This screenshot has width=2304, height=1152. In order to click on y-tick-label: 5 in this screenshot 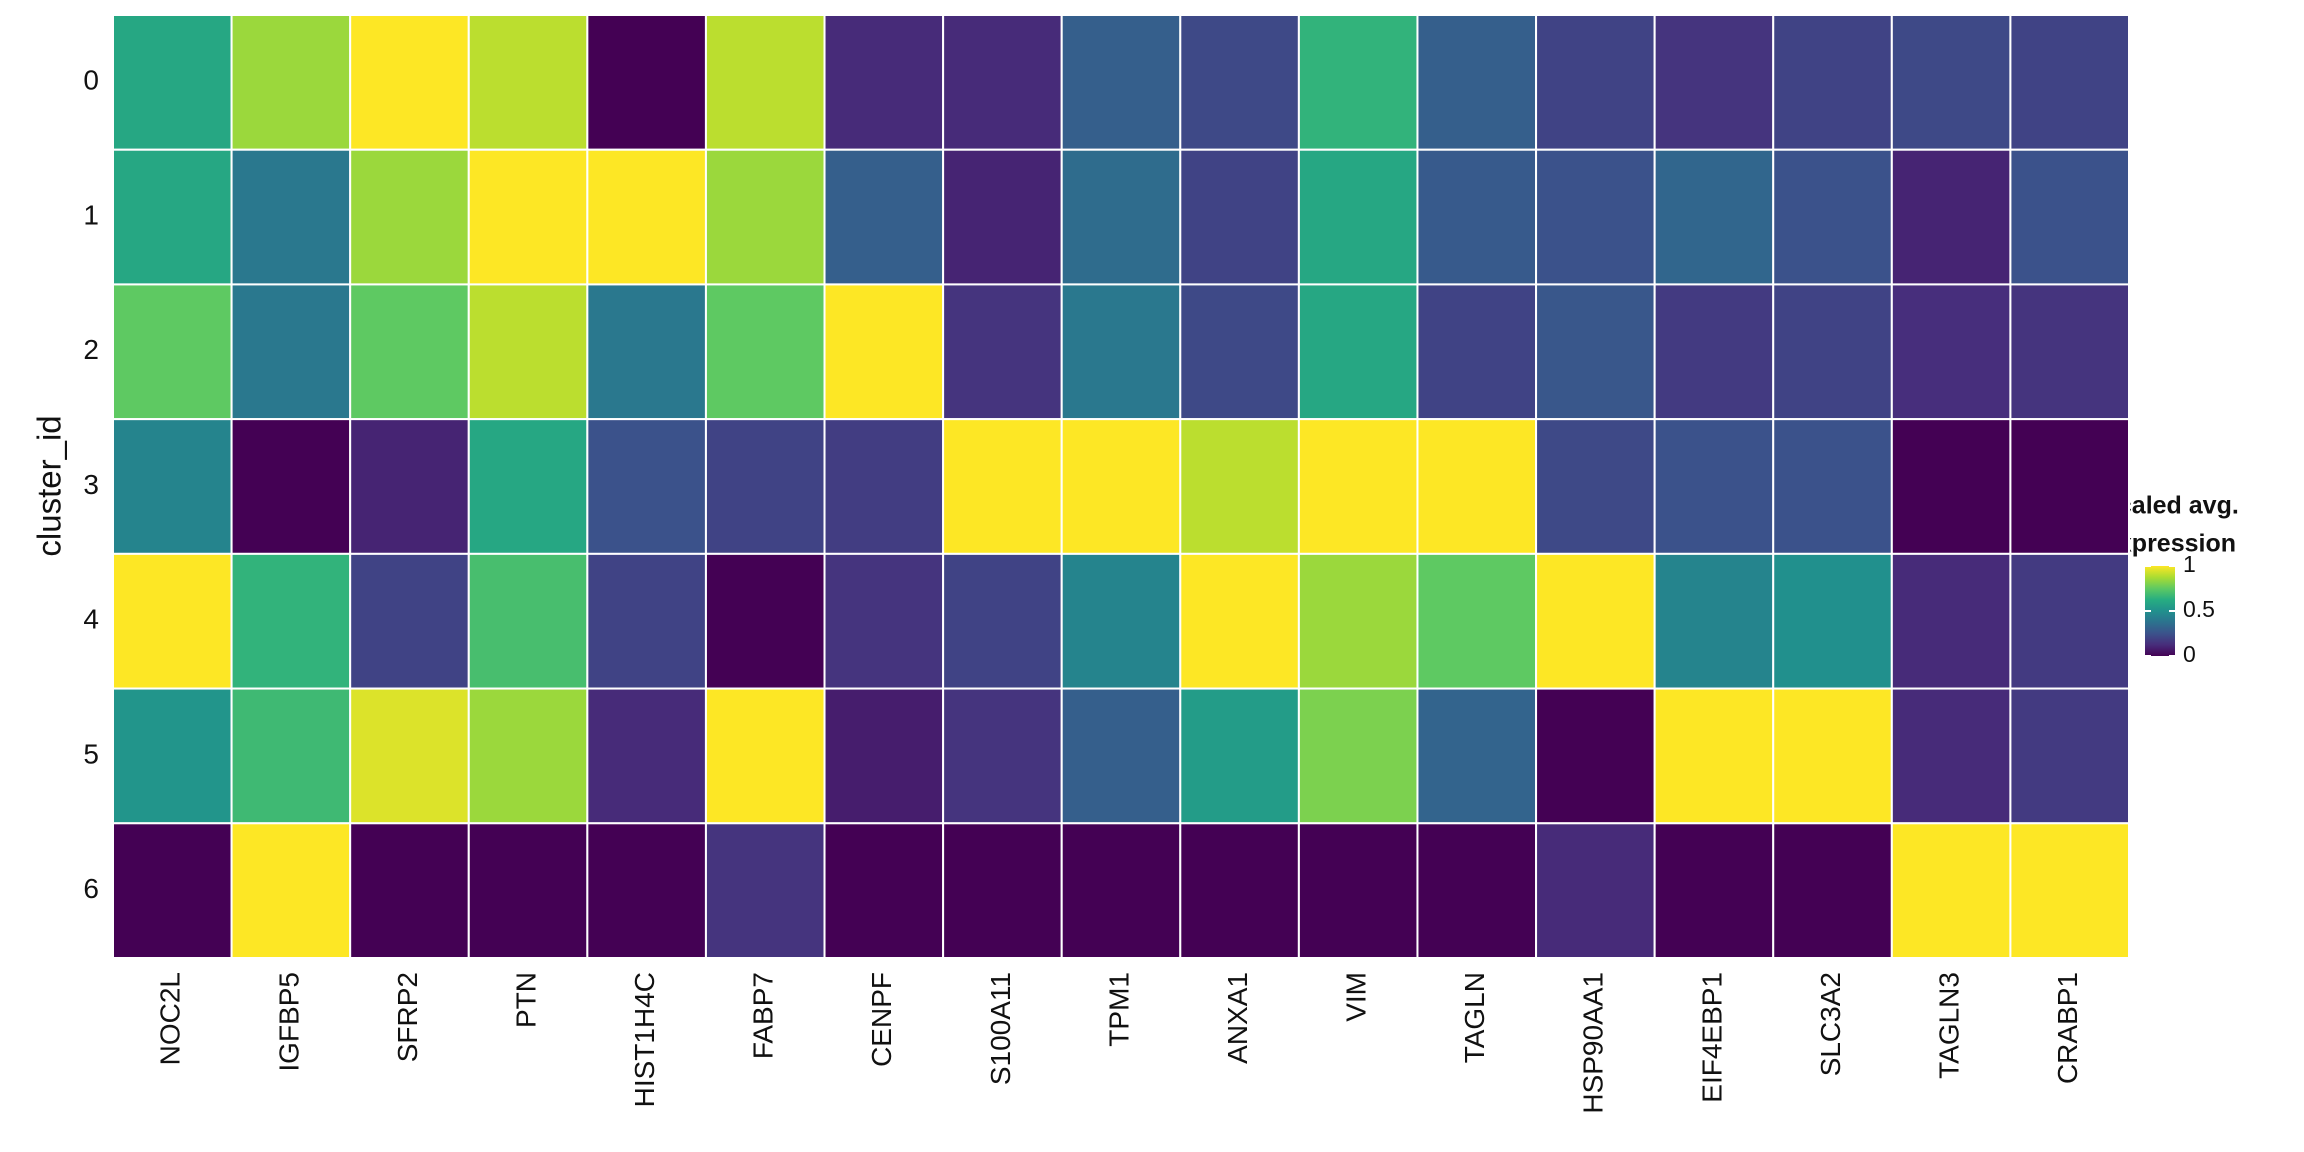, I will do `click(91, 753)`.